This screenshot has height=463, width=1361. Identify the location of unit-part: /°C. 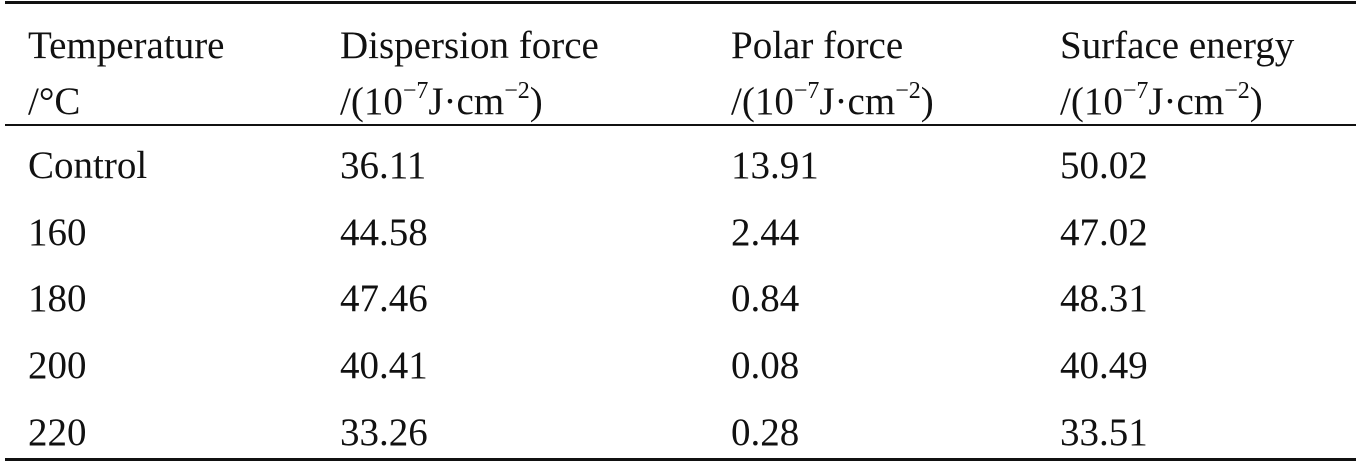
(54, 101).